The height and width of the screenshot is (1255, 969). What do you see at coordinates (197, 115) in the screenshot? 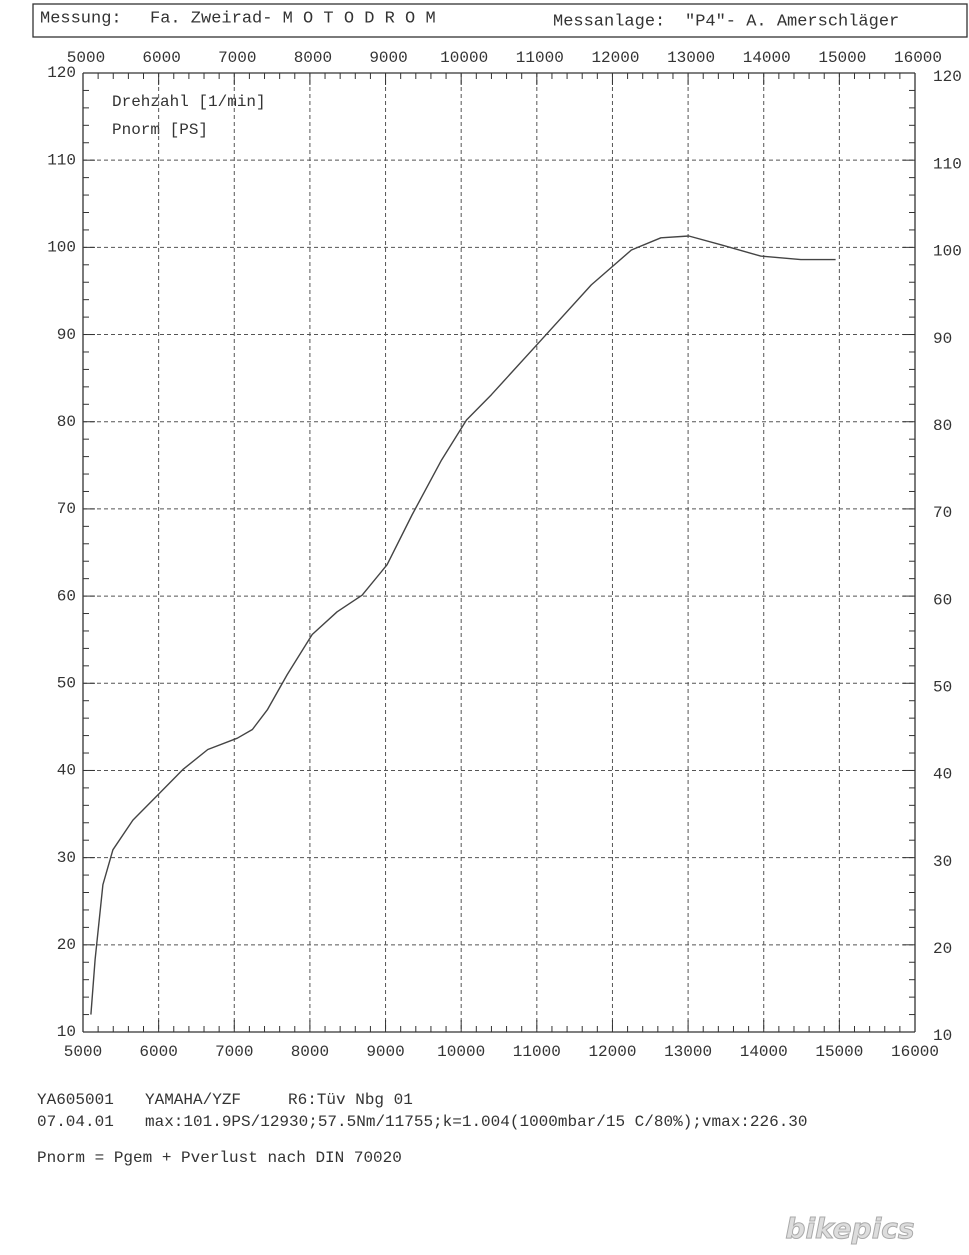
I see `legend-box` at bounding box center [197, 115].